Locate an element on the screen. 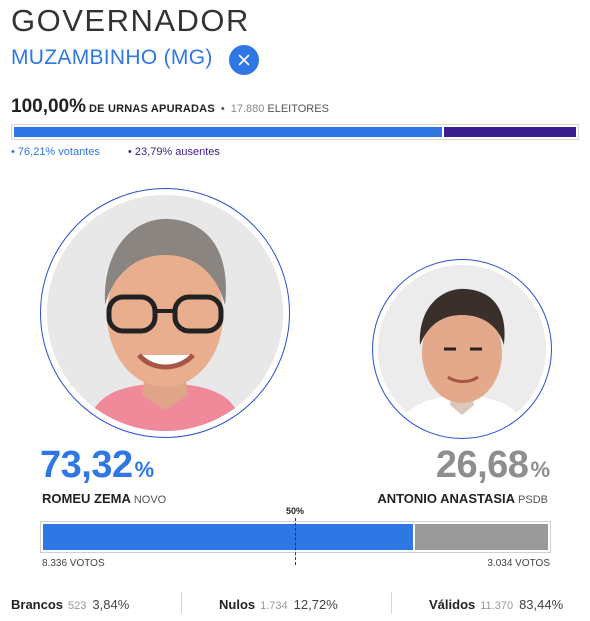  candidate-party: NOVO is located at coordinates (150, 500).